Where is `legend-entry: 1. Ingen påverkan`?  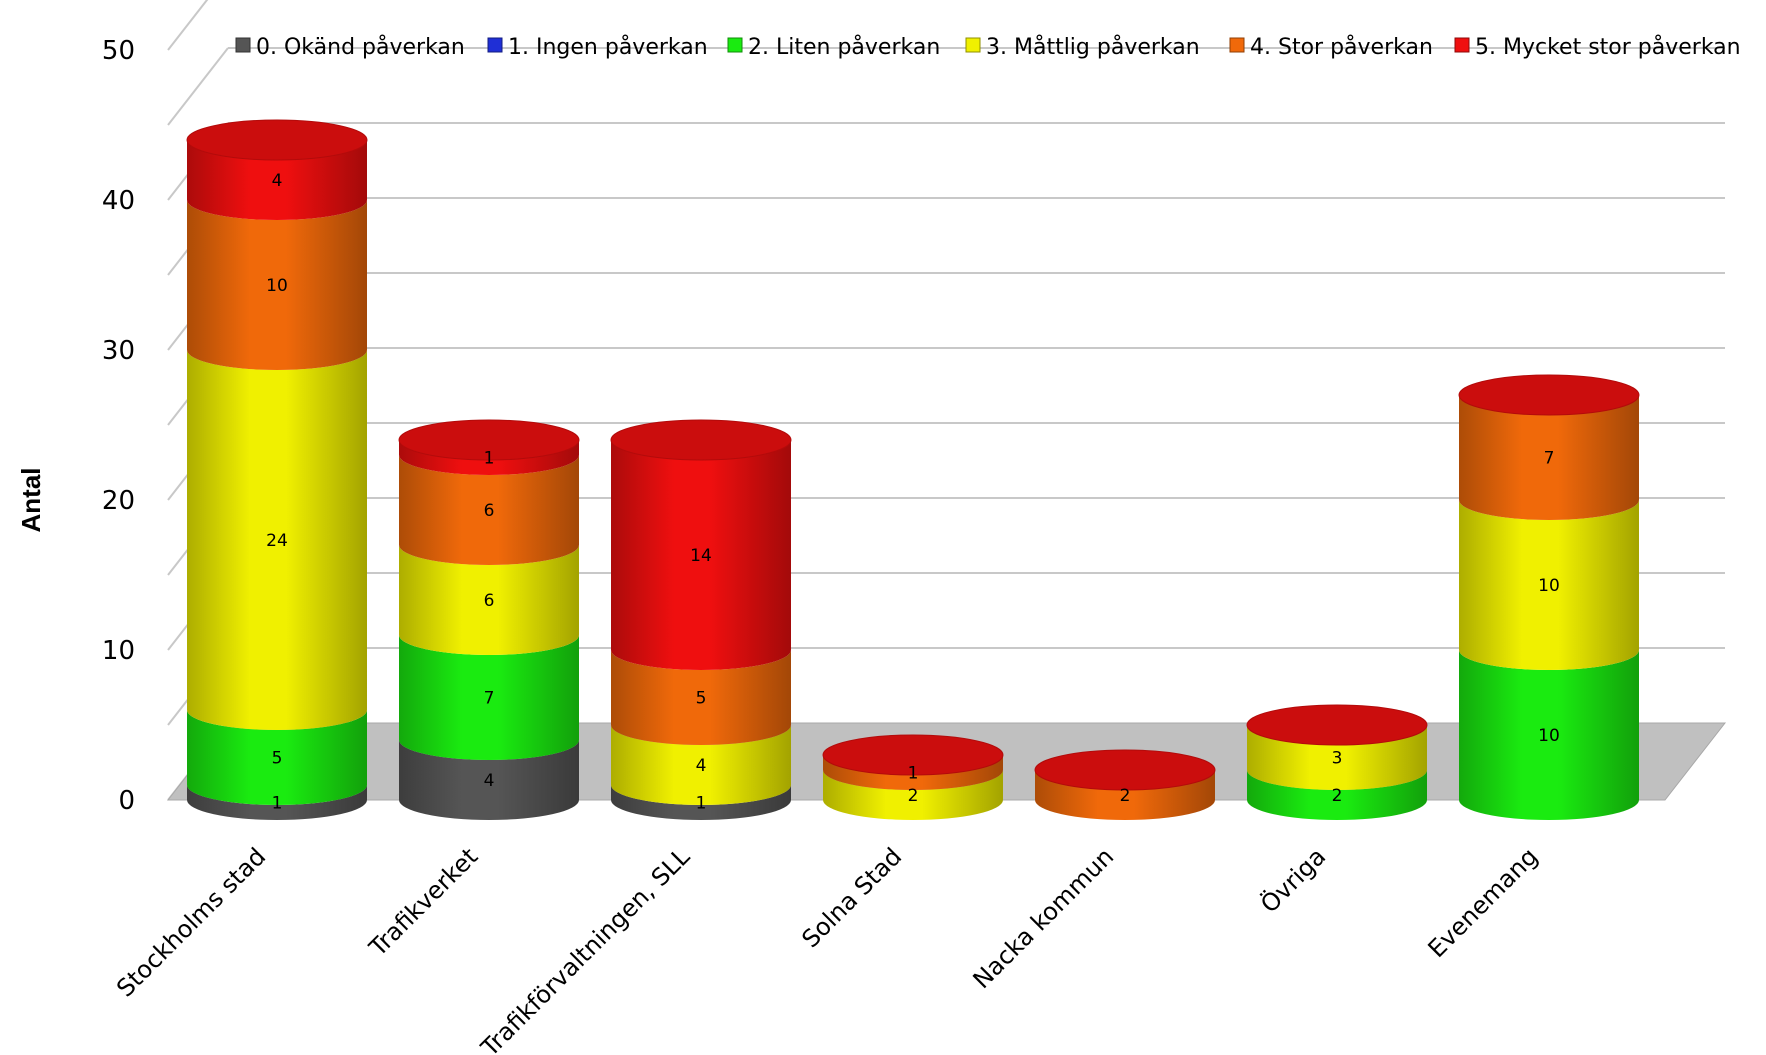
legend-entry: 1. Ingen påverkan is located at coordinates (608, 47).